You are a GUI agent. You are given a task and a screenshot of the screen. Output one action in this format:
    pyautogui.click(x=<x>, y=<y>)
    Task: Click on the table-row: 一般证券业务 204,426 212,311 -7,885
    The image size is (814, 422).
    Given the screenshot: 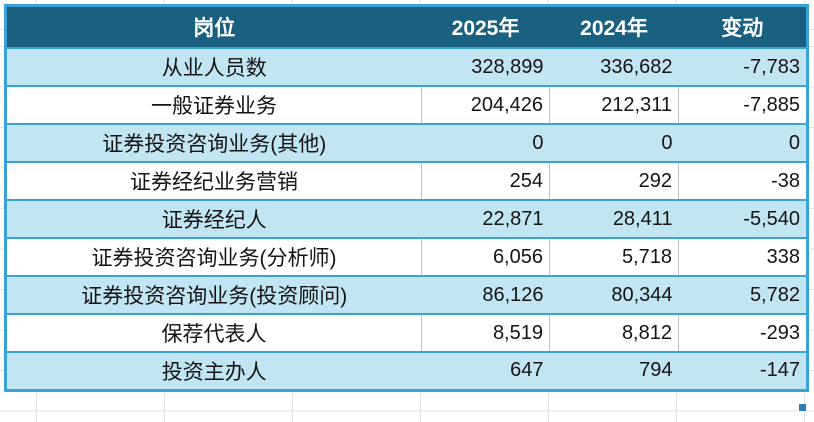 What is the action you would take?
    pyautogui.click(x=406, y=105)
    